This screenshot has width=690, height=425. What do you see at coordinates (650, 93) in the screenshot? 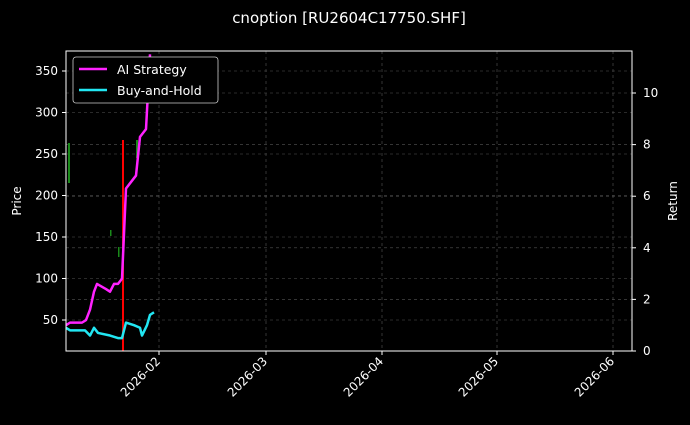
I see `svg-text: 10` at bounding box center [650, 93].